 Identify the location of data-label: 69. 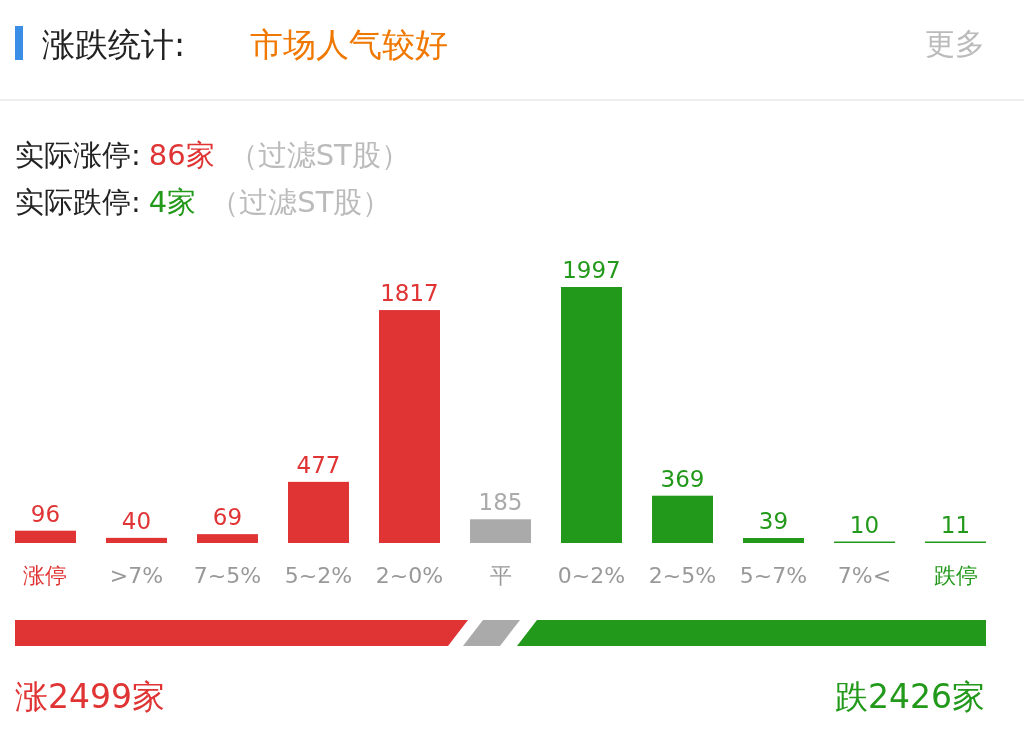
(227, 517).